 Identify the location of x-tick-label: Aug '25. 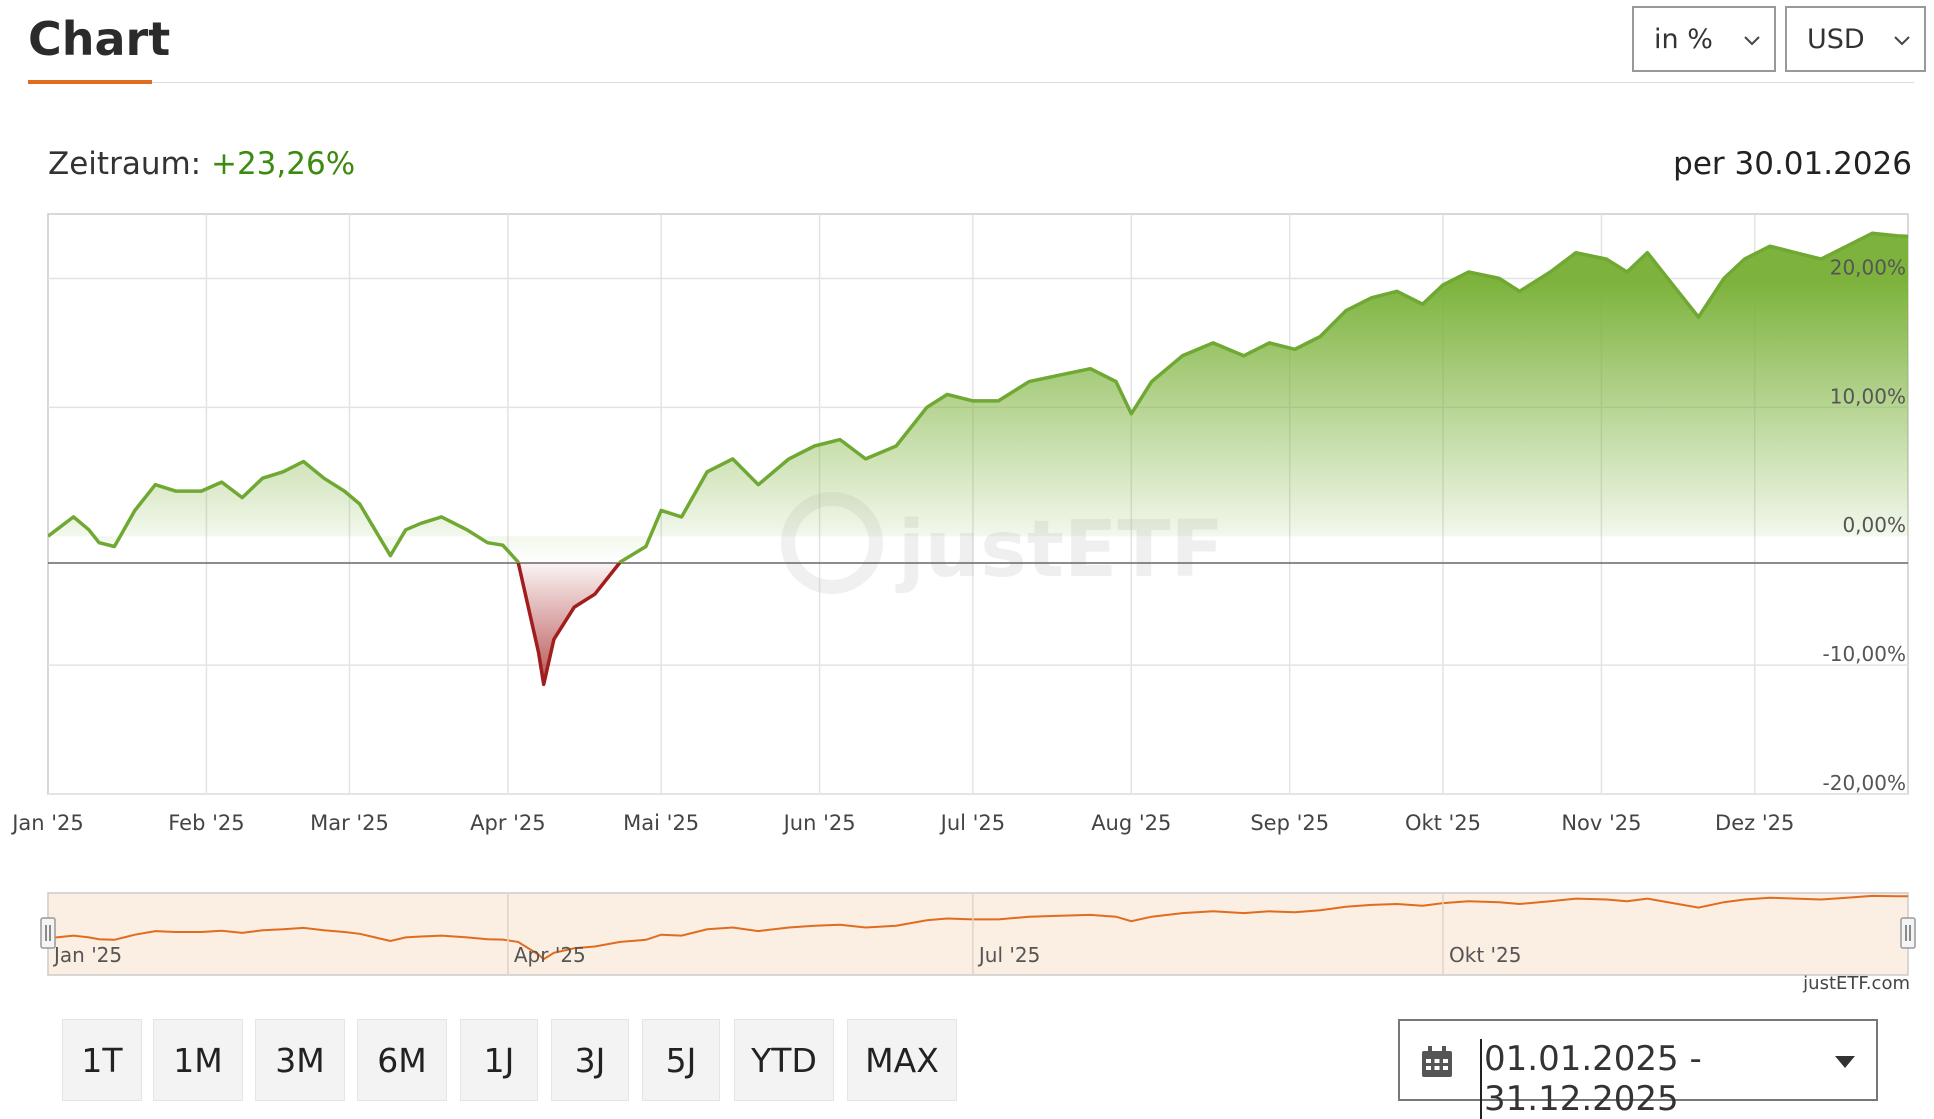
(1131, 823).